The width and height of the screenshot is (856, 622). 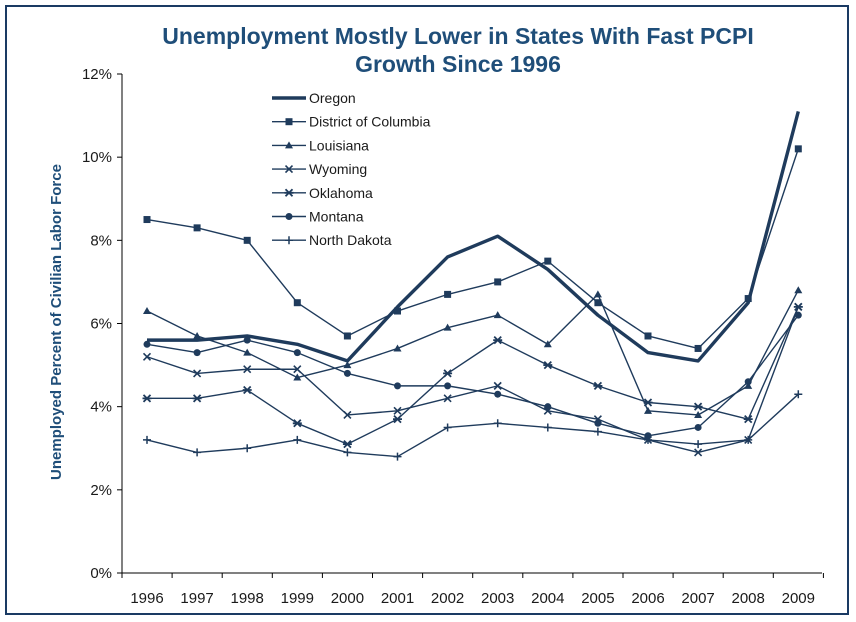 What do you see at coordinates (473, 425) in the screenshot?
I see `series-north-dakota` at bounding box center [473, 425].